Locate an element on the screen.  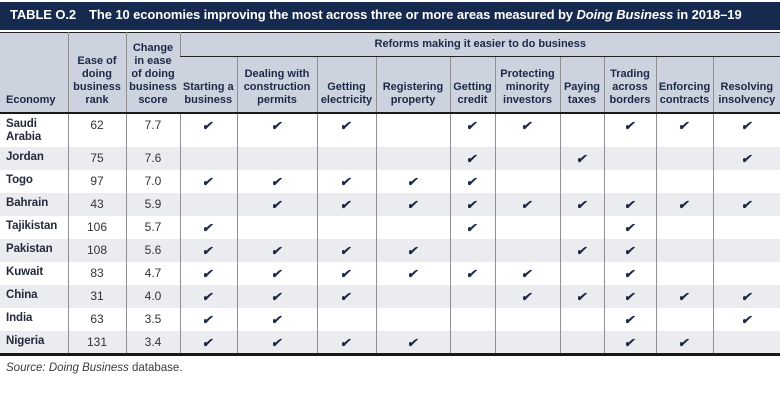
score-cell: 4.0 is located at coordinates (152, 297).